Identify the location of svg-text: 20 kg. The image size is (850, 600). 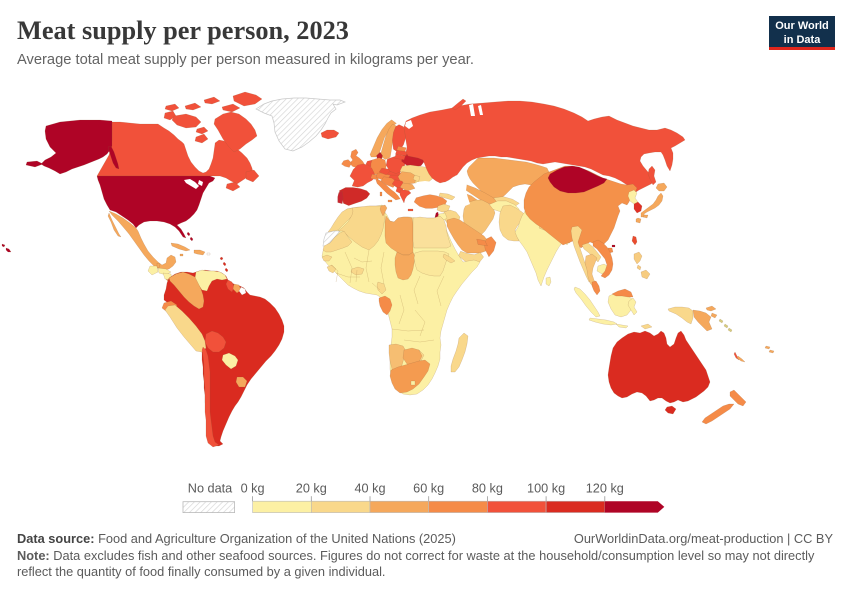
(311, 489).